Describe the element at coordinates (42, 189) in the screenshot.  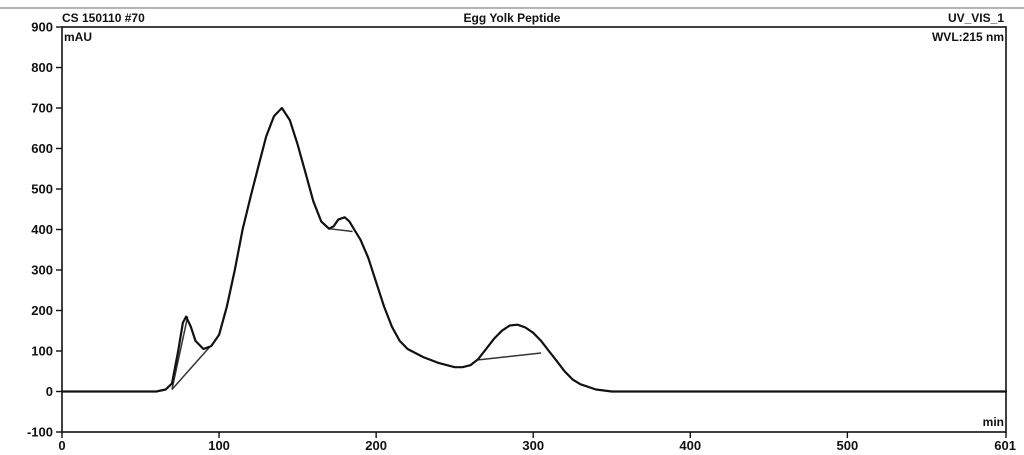
I see `y-tick-label: 500` at that location.